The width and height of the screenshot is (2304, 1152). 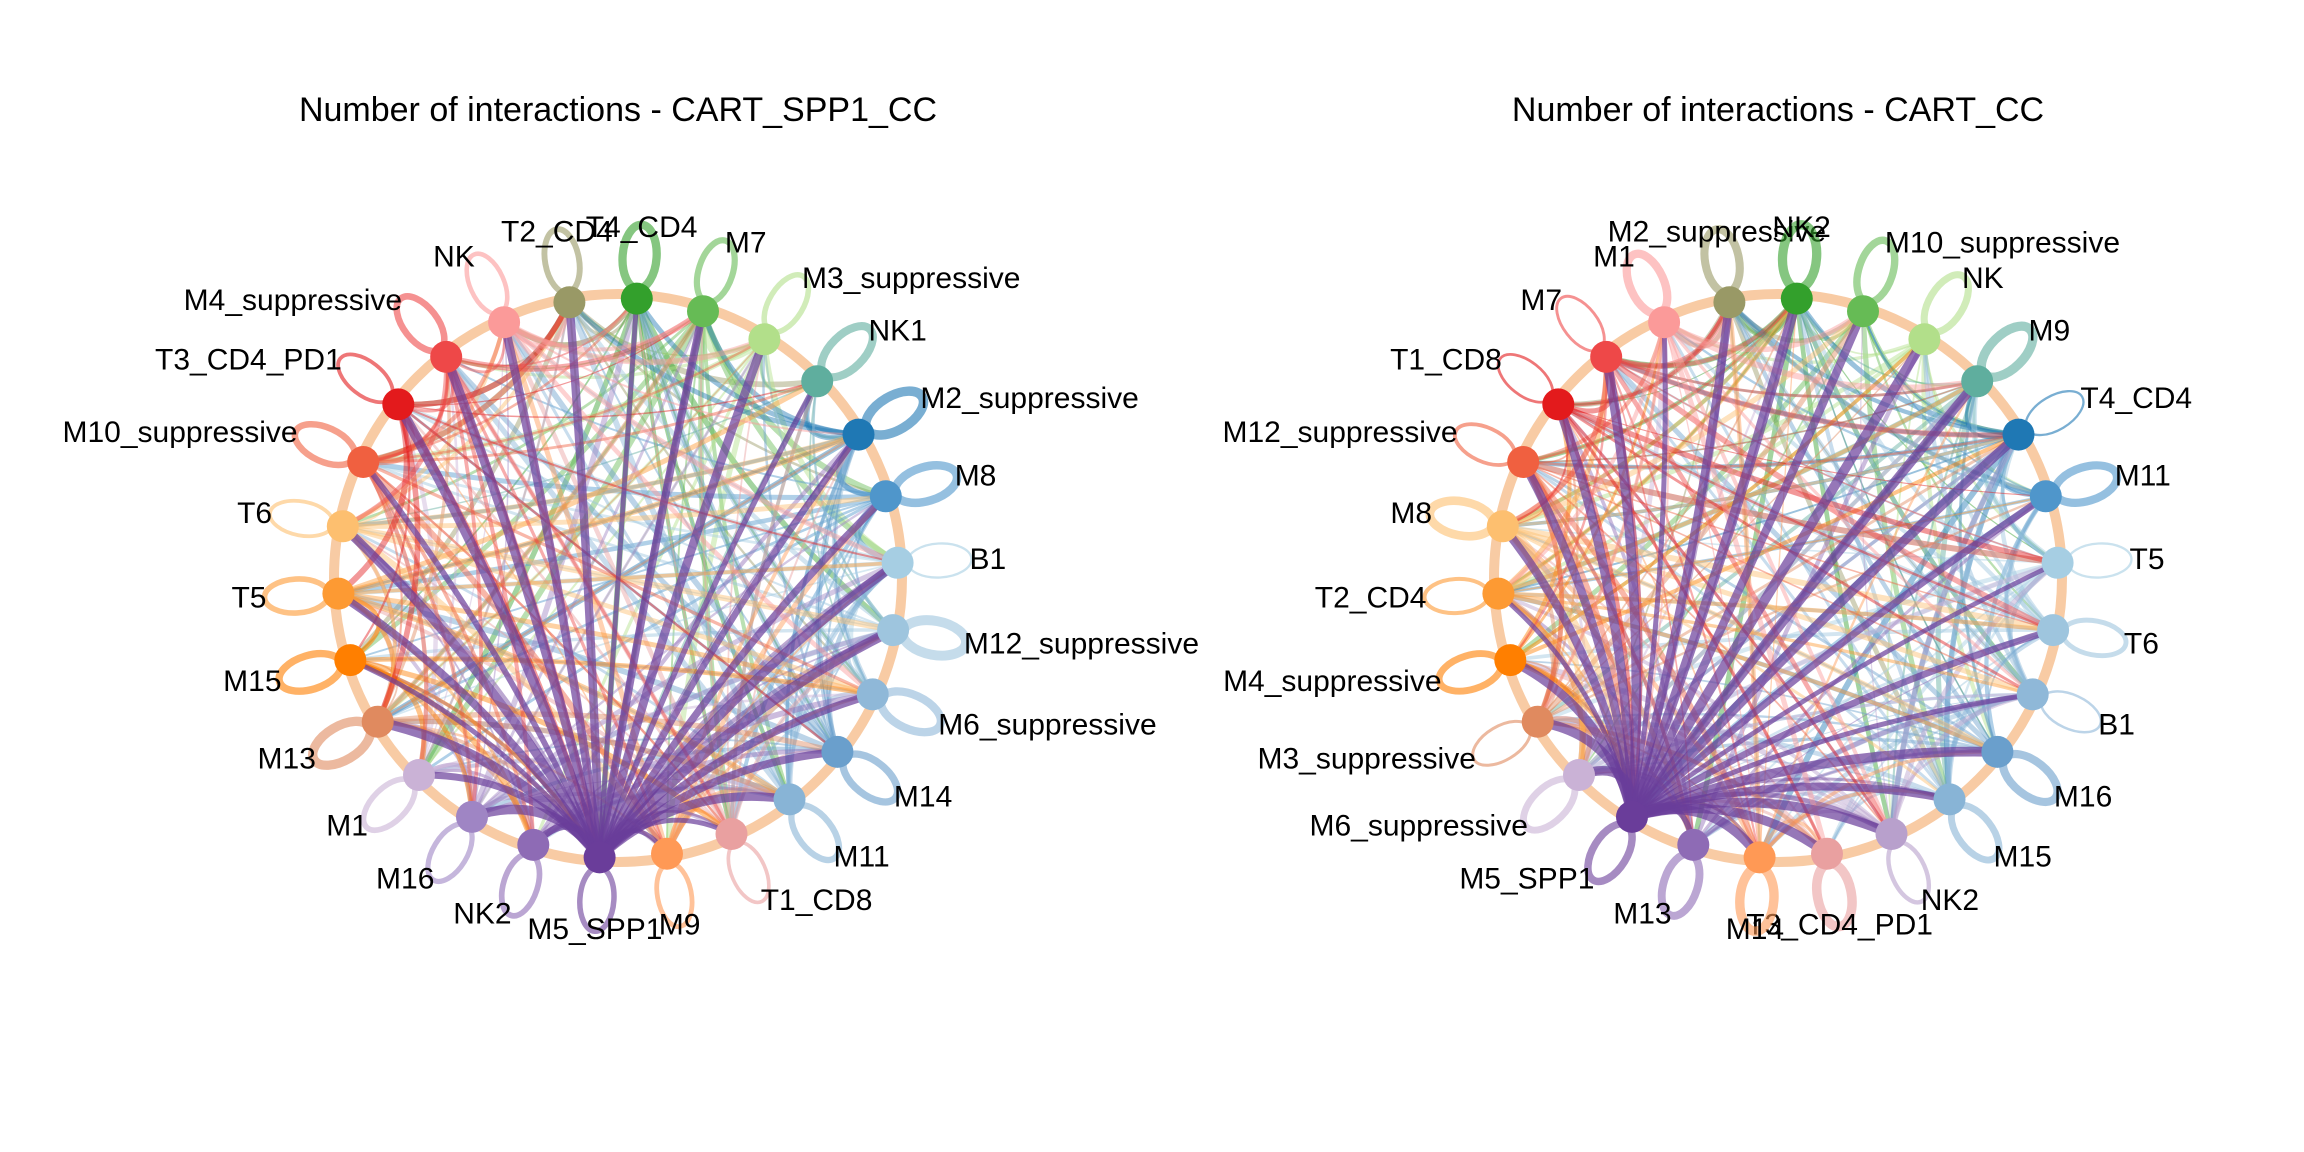 What do you see at coordinates (1579, 775) in the screenshot?
I see `node-m6-suppressive` at bounding box center [1579, 775].